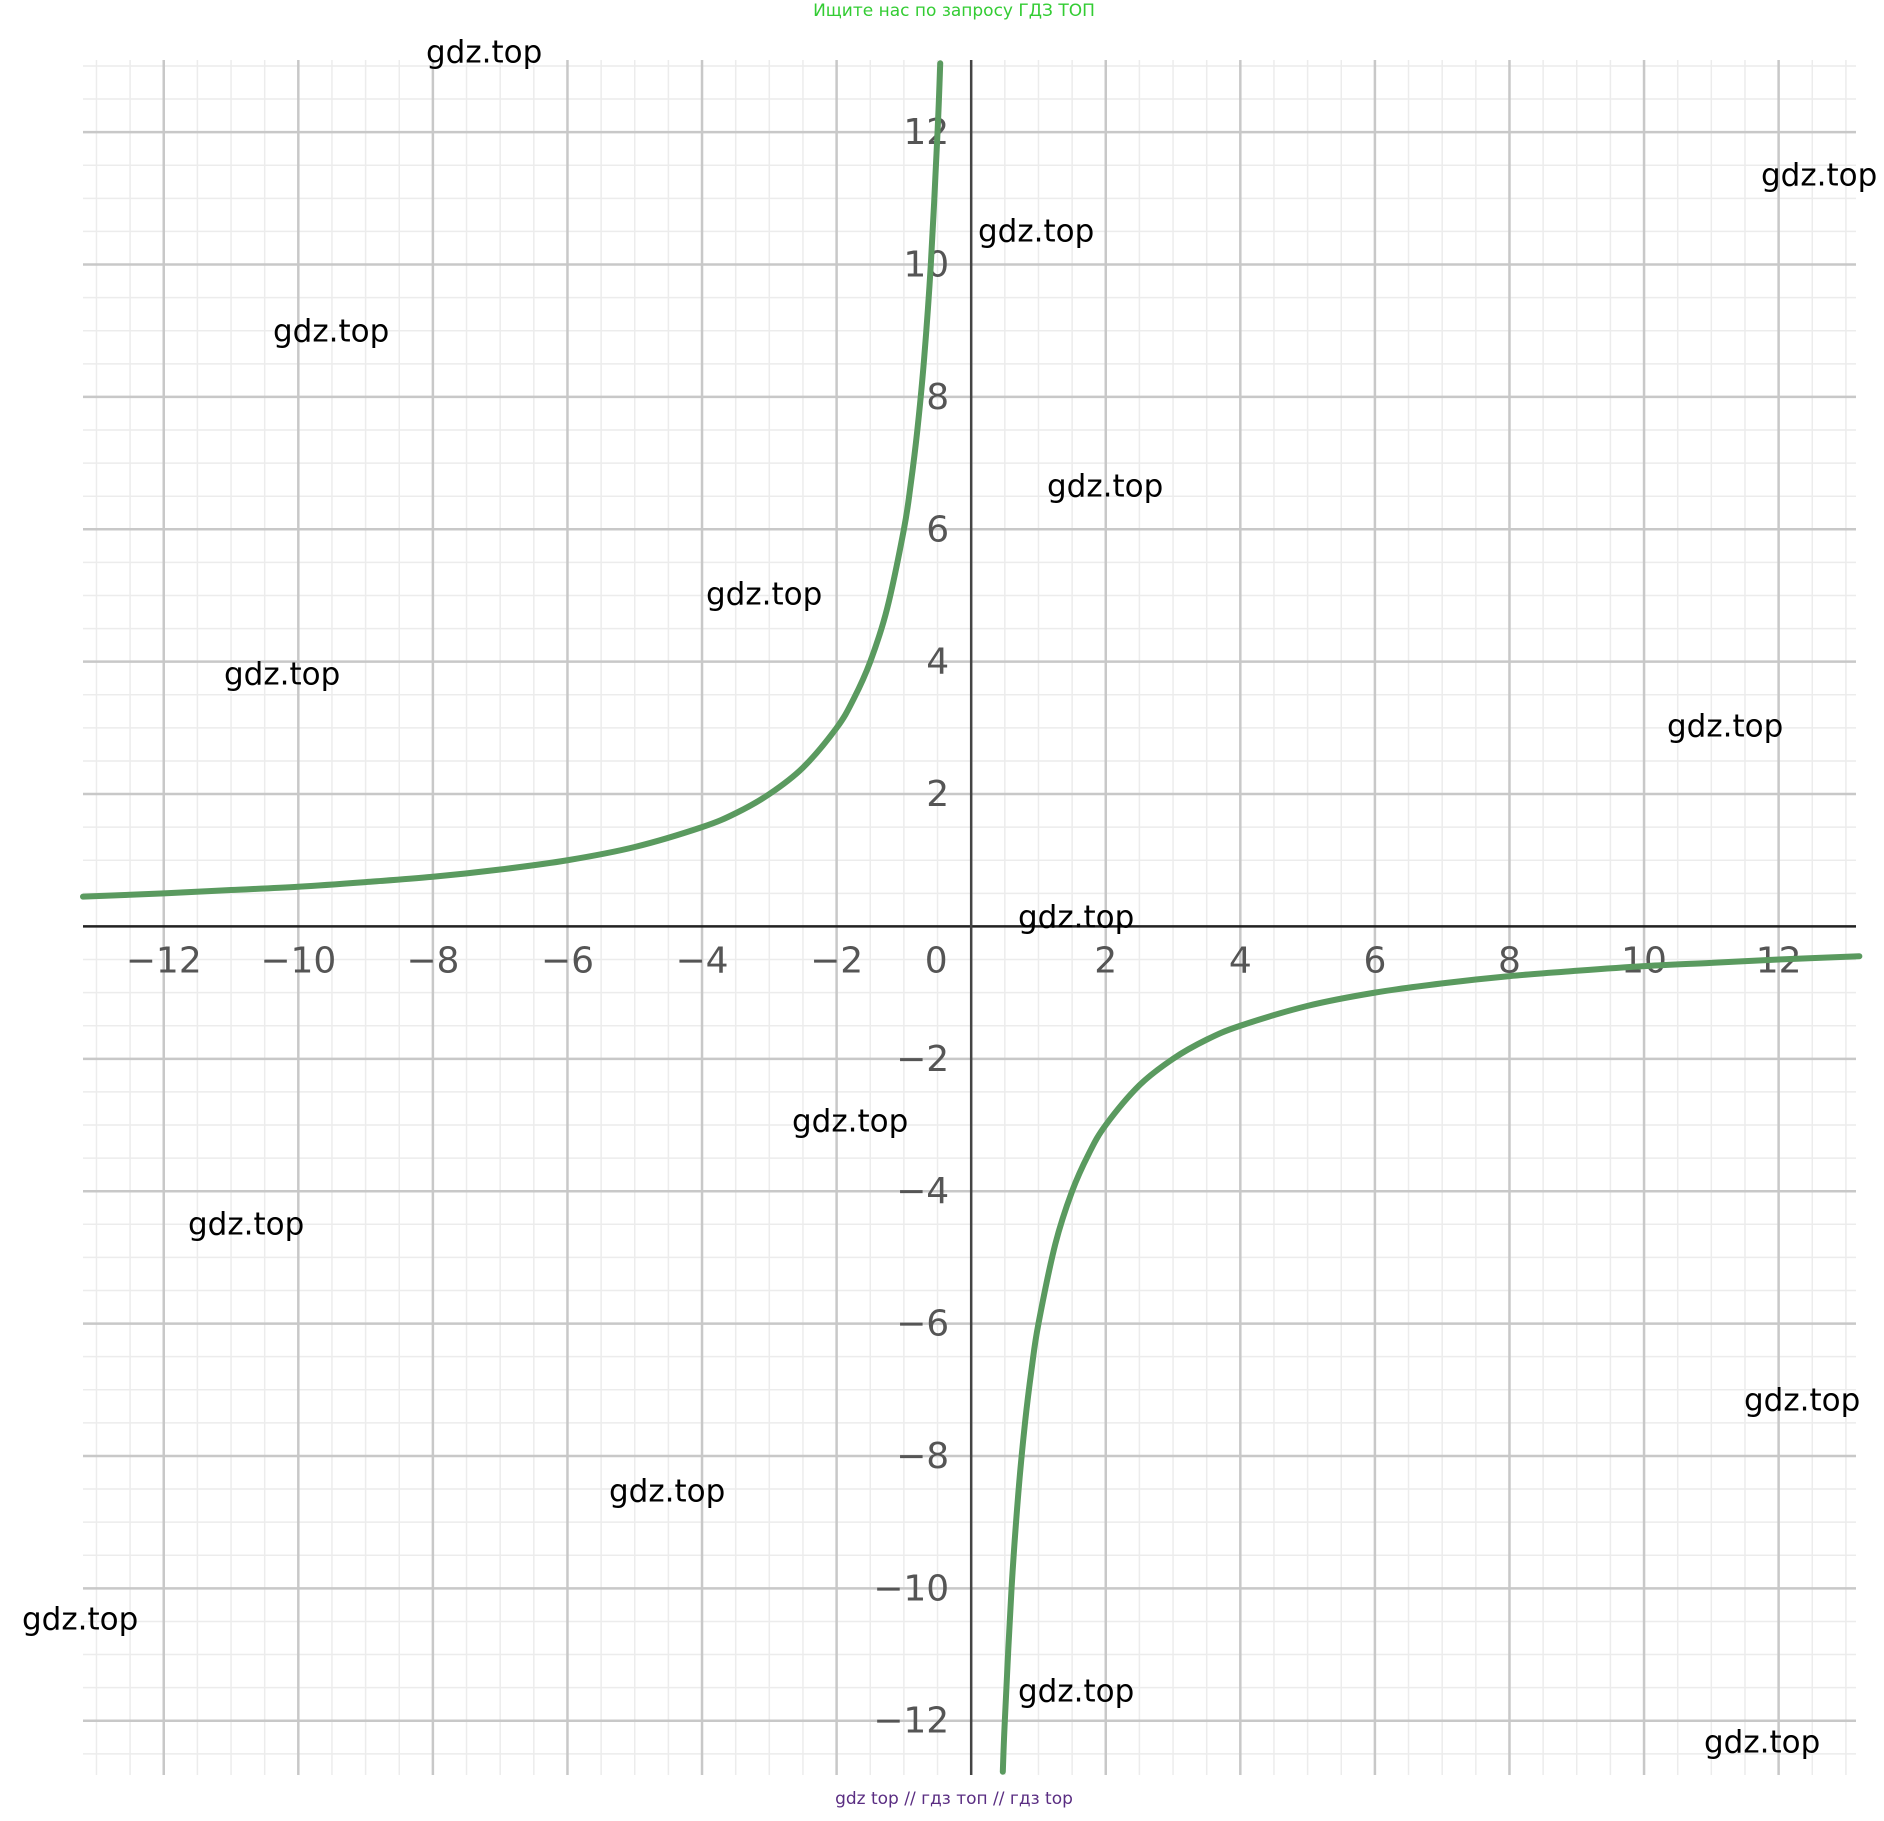 The image size is (1884, 1821). What do you see at coordinates (1374, 960) in the screenshot?
I see `x-tick-label: 6` at bounding box center [1374, 960].